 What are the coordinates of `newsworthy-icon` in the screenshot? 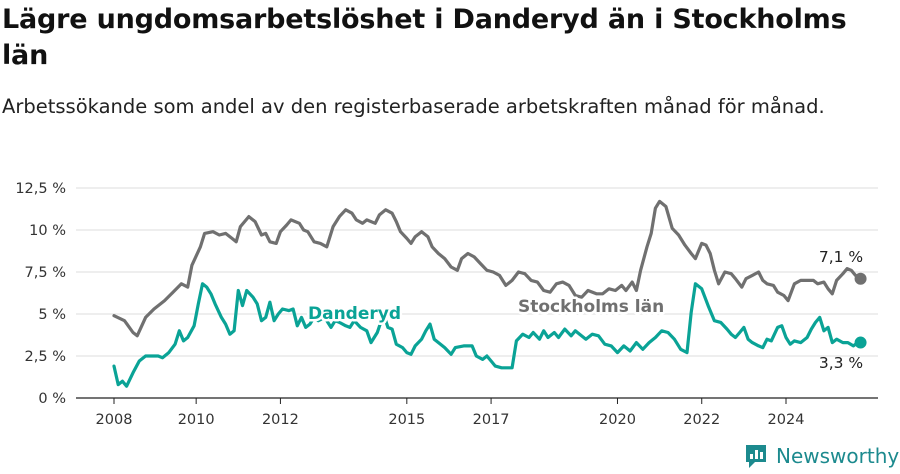 It's located at (756, 456).